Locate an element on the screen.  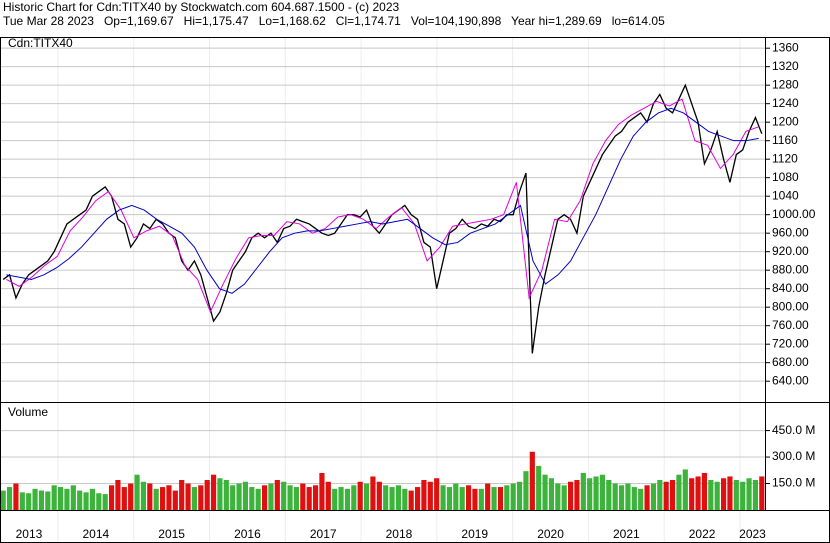
y-tick-label: 1200 is located at coordinates (785, 121).